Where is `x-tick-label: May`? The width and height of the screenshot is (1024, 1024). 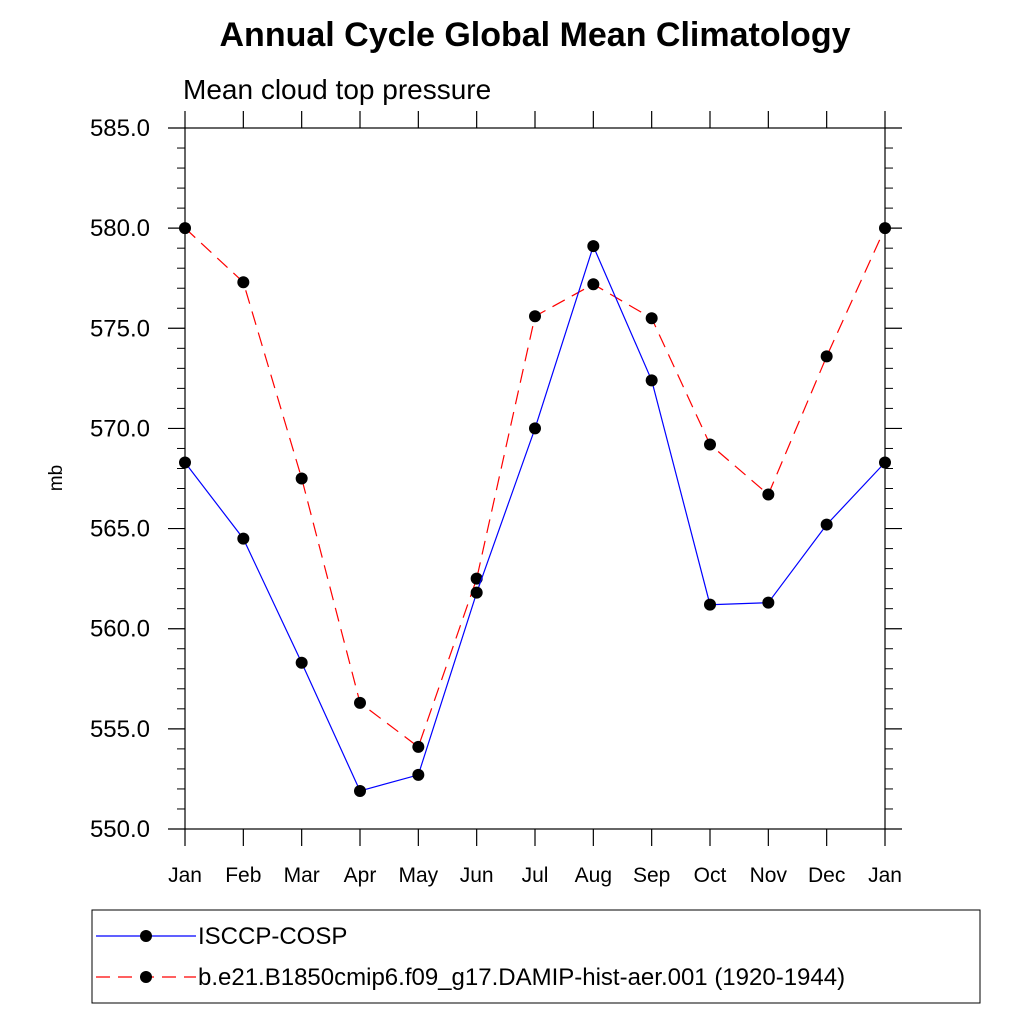 x-tick-label: May is located at coordinates (418, 875).